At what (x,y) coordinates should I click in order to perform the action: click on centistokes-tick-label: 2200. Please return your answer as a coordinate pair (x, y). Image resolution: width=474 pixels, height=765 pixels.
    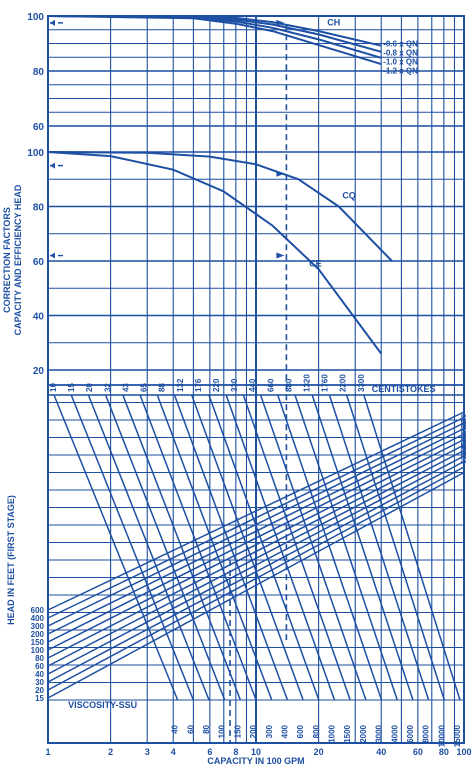
    Looking at the image, I should click on (343, 383).